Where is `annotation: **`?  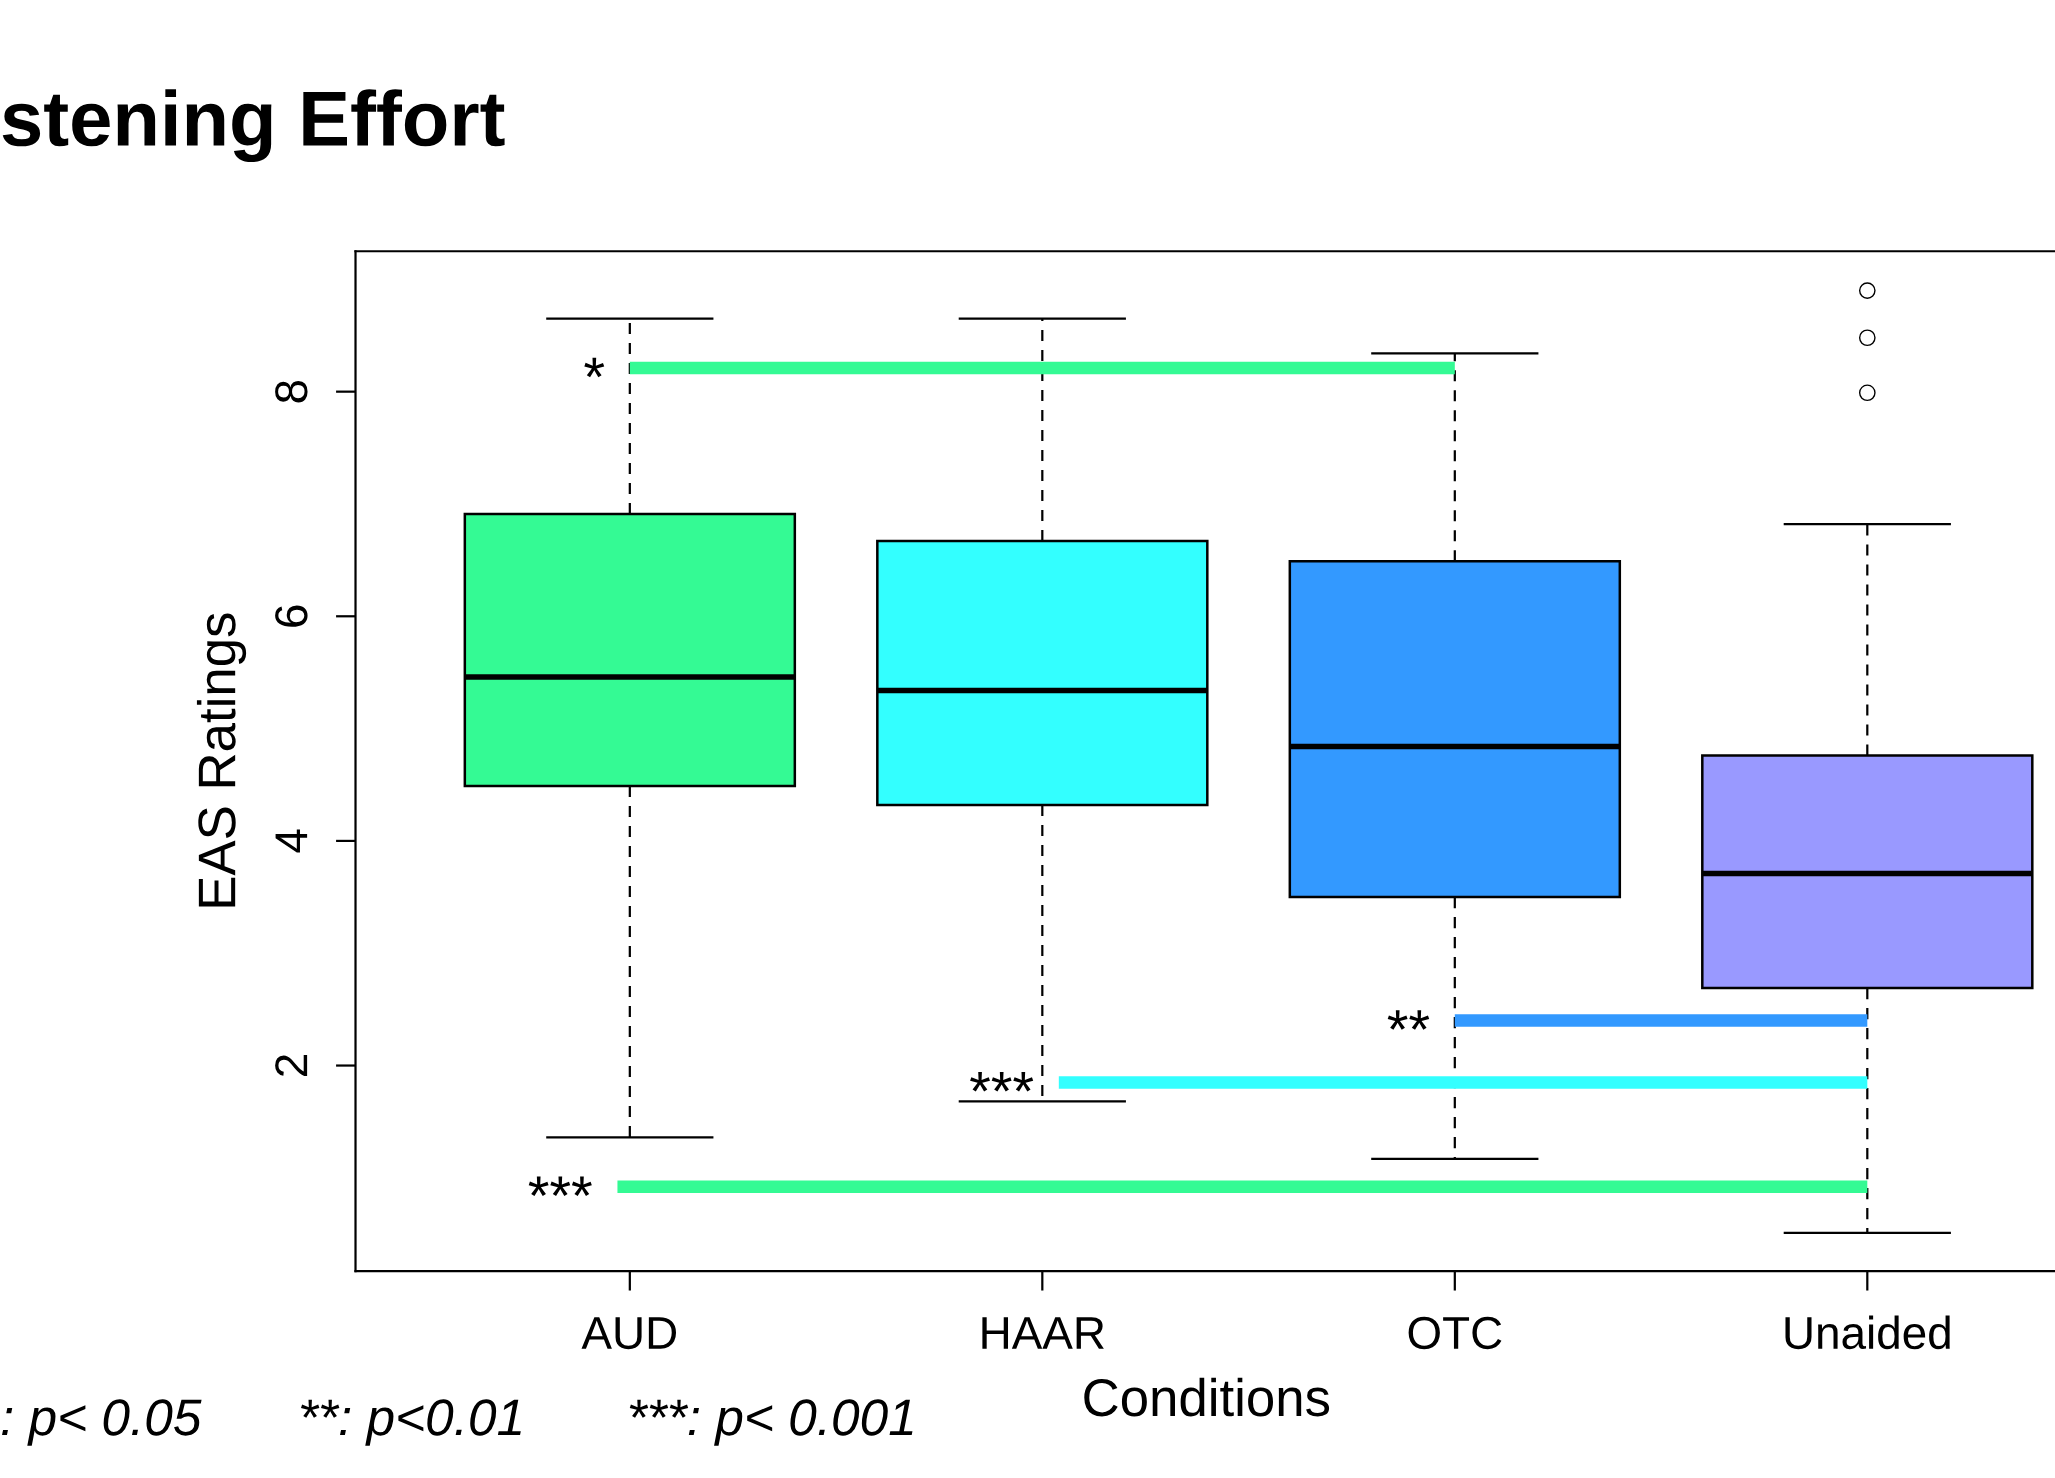 annotation: ** is located at coordinates (1408, 1020).